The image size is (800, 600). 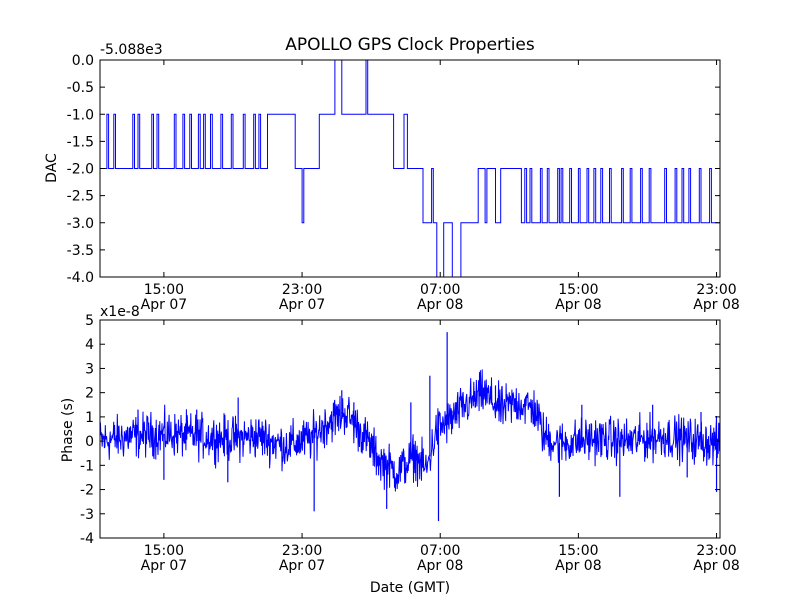 What do you see at coordinates (120, 312) in the screenshot?
I see `phase-offset-label: x1e-8` at bounding box center [120, 312].